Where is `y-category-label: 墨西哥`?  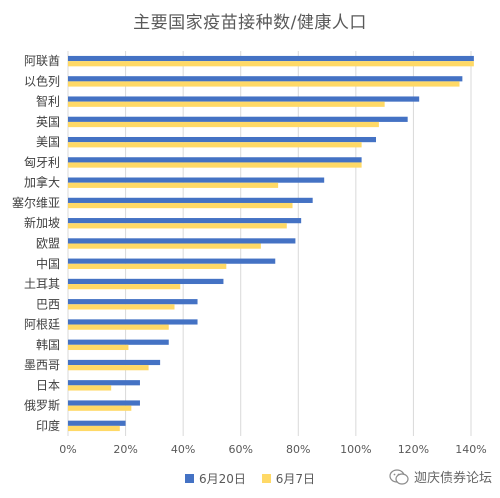 y-category-label: 墨西哥 is located at coordinates (42, 365).